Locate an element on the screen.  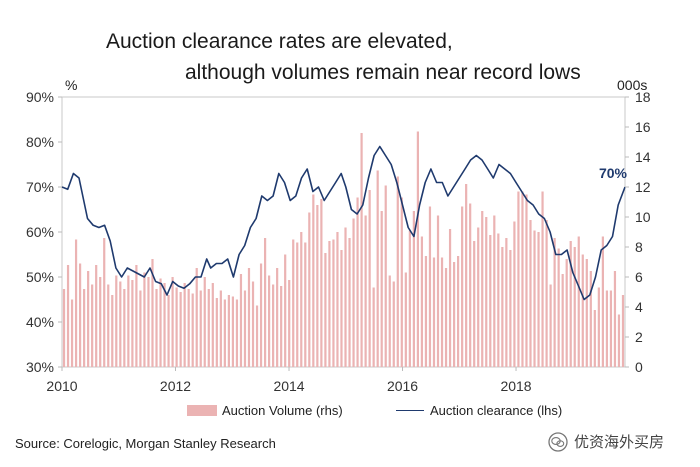
right-tick-label: 0 is located at coordinates (639, 367).